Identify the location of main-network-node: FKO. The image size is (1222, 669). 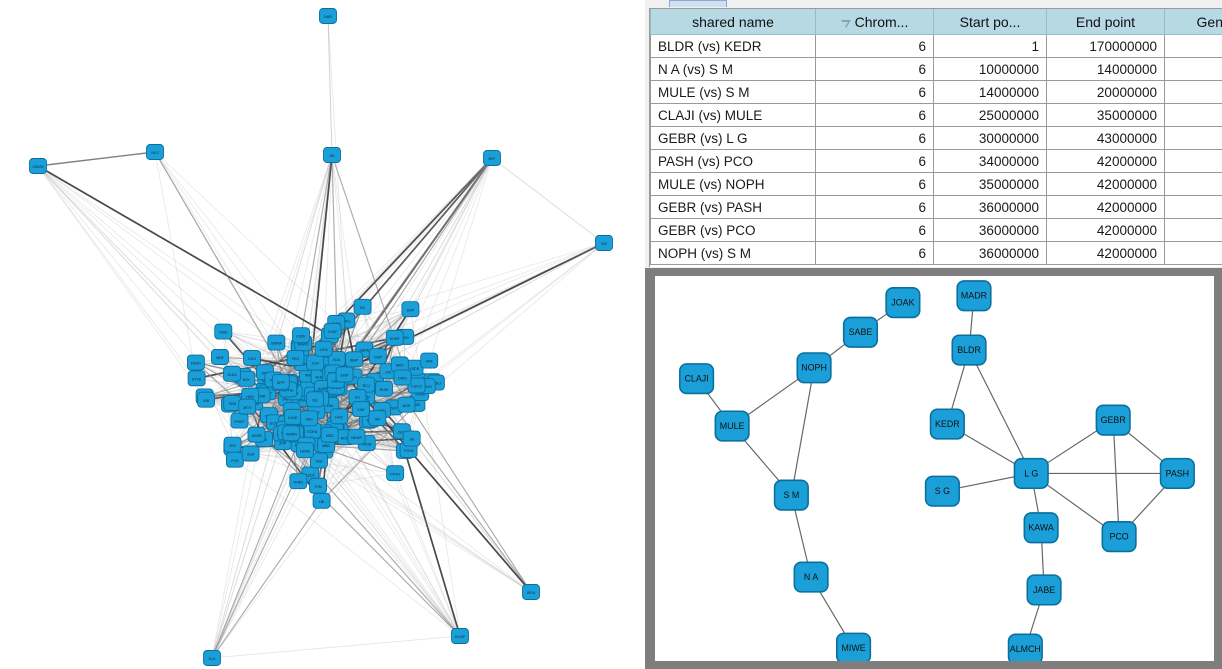
(295, 358).